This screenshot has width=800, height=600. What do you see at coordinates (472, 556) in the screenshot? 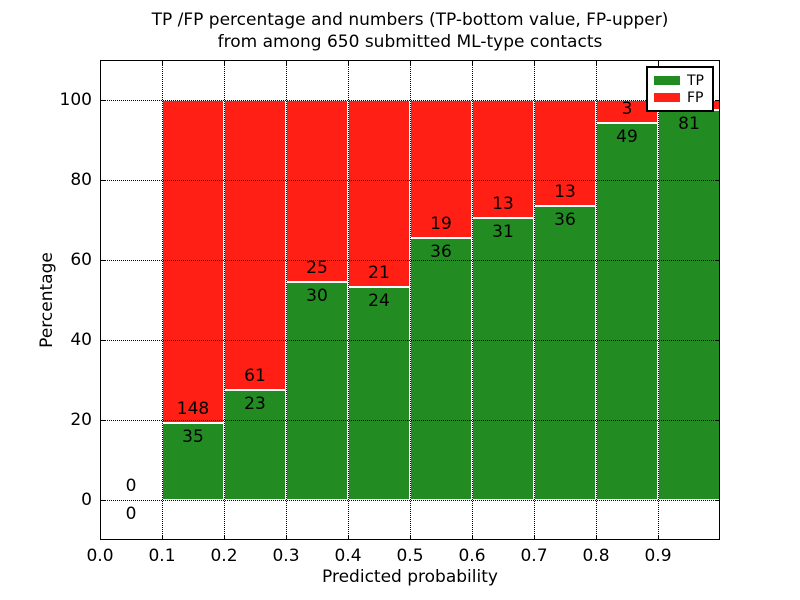
I see `x-tick-label: 0.6` at bounding box center [472, 556].